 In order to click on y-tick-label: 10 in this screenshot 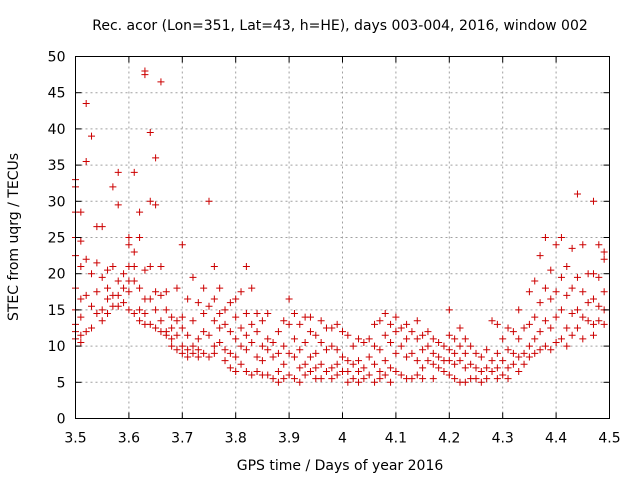, I will do `click(57, 347)`.